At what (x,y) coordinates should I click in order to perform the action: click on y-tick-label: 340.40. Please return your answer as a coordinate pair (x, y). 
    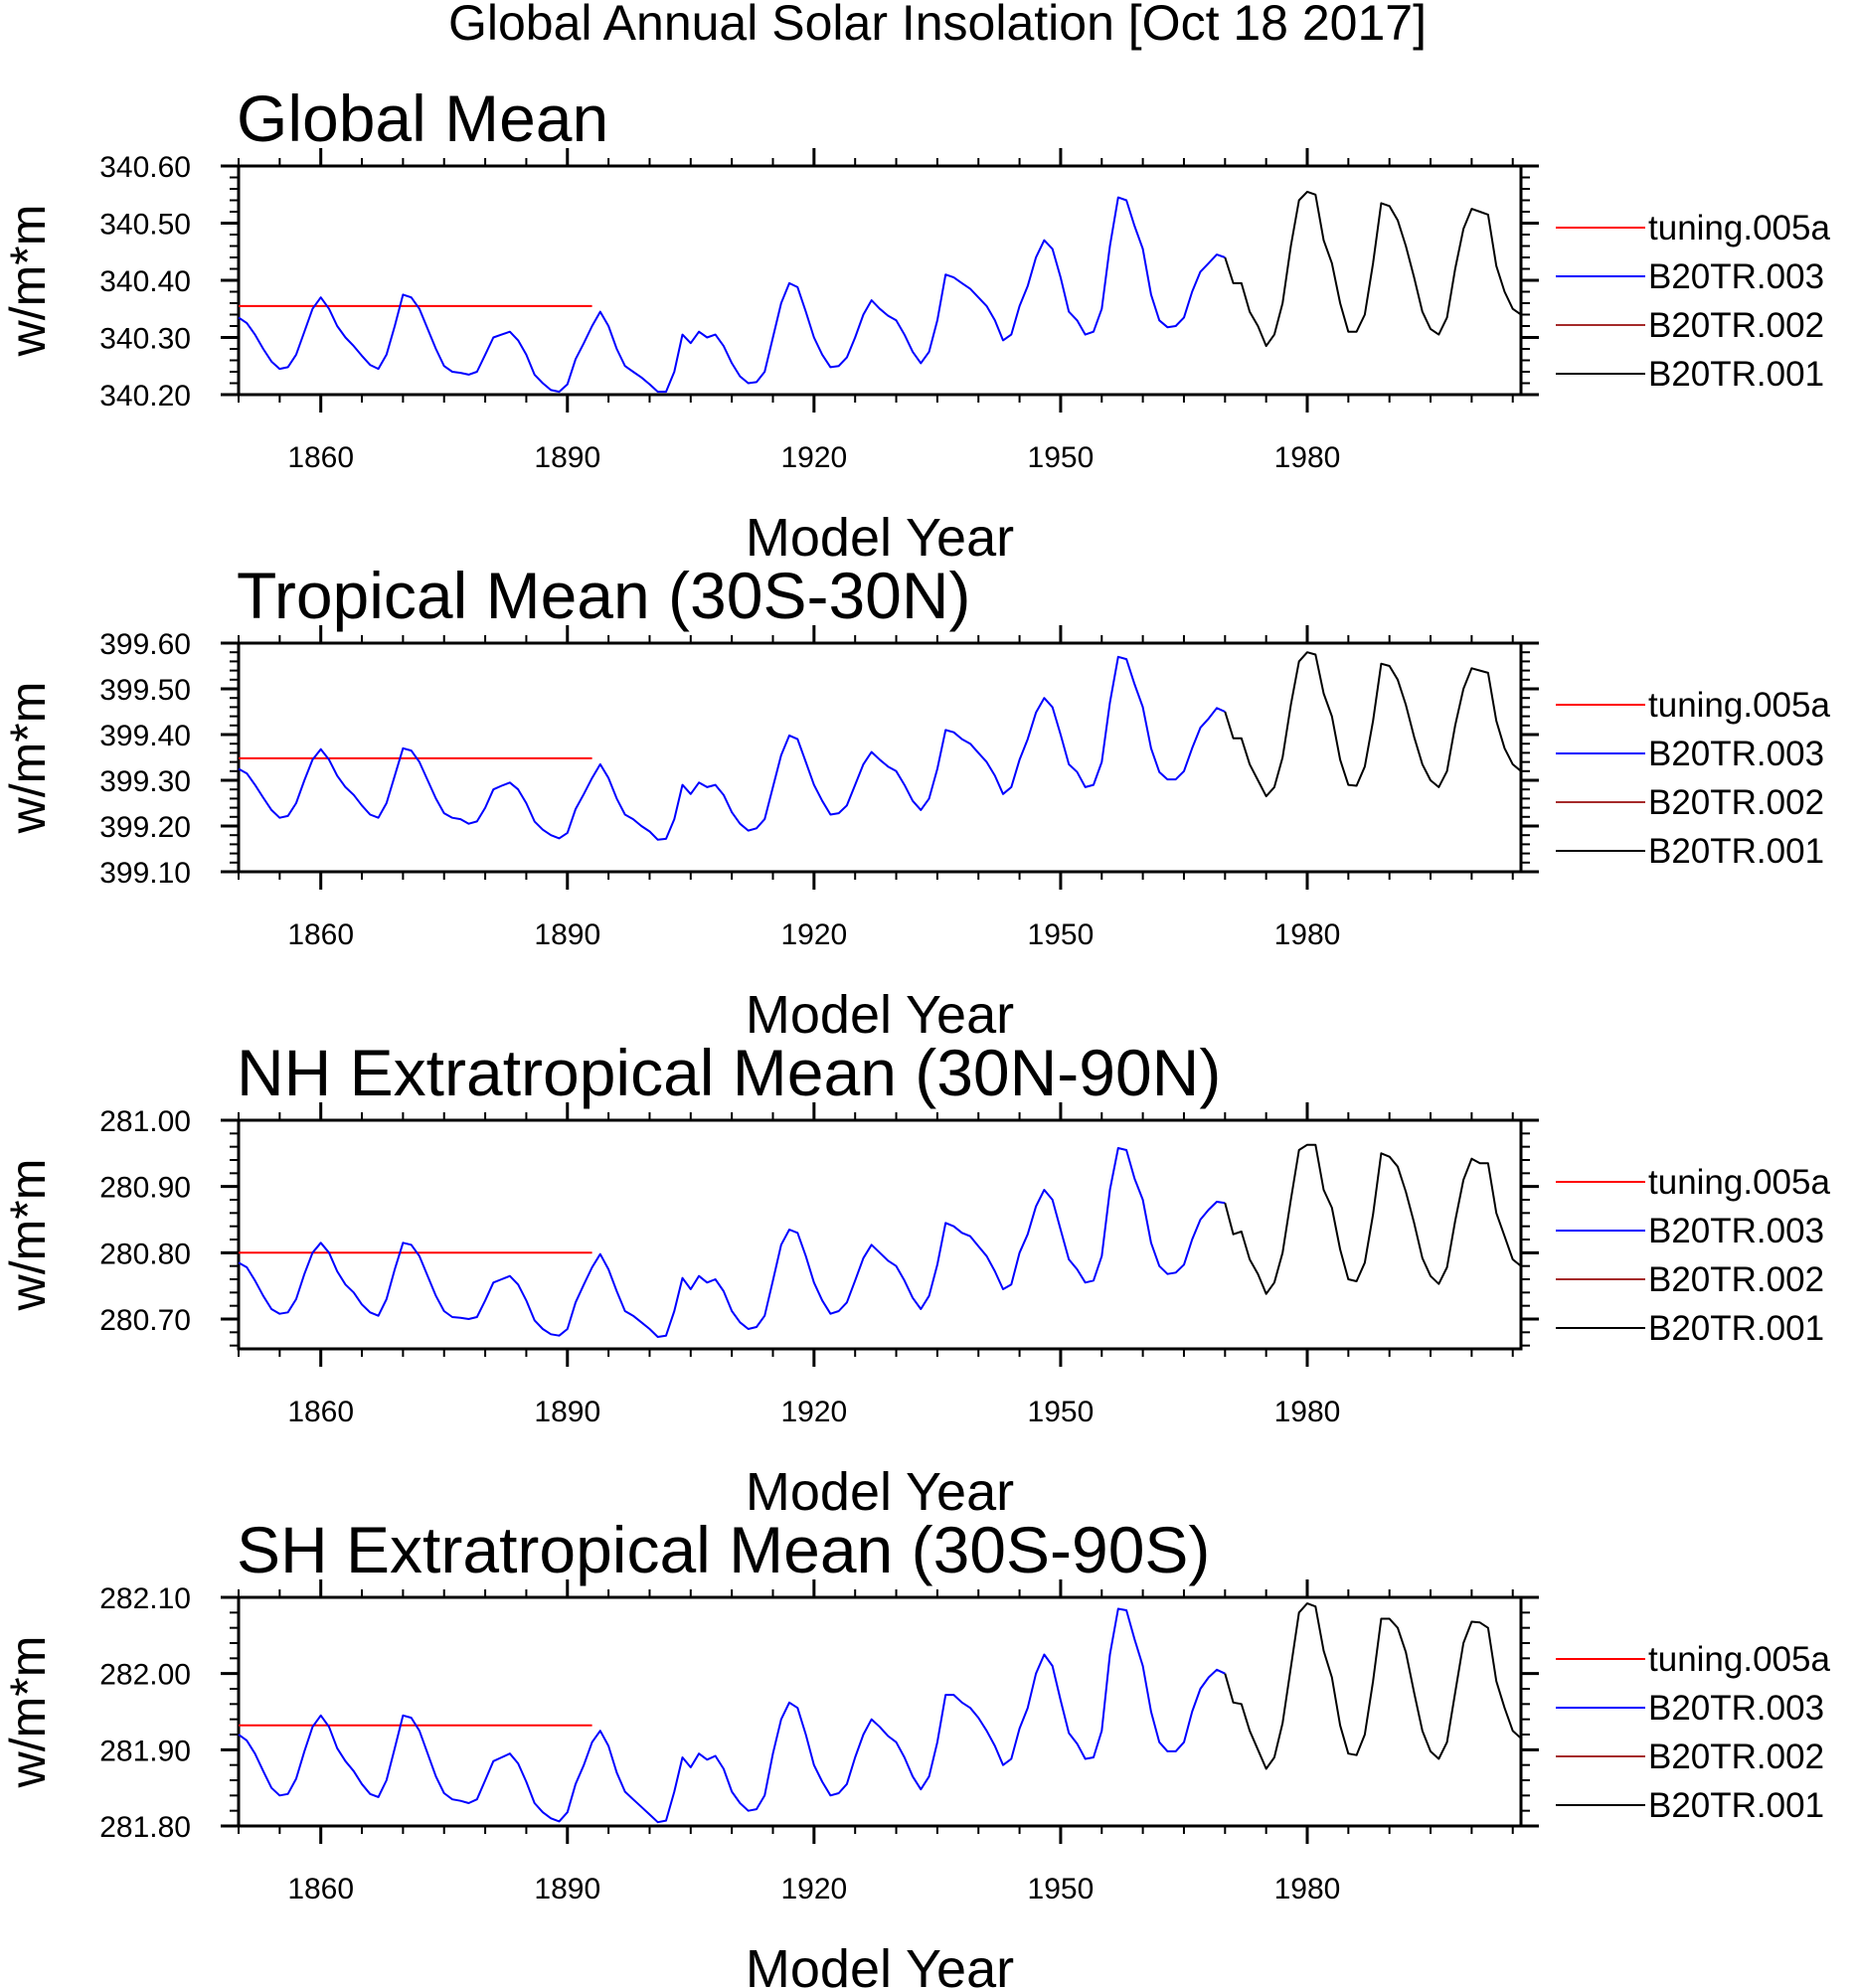
    Looking at the image, I should click on (145, 281).